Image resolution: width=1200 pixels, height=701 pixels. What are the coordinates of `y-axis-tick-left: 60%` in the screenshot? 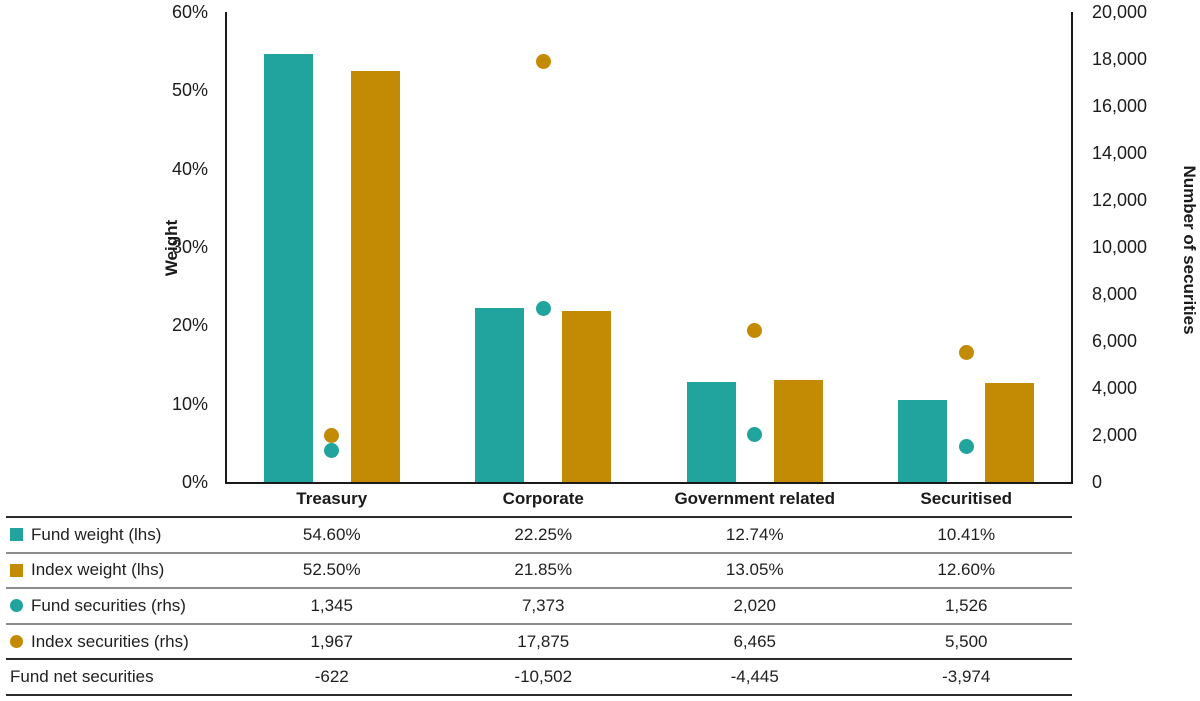 It's located at (189, 12).